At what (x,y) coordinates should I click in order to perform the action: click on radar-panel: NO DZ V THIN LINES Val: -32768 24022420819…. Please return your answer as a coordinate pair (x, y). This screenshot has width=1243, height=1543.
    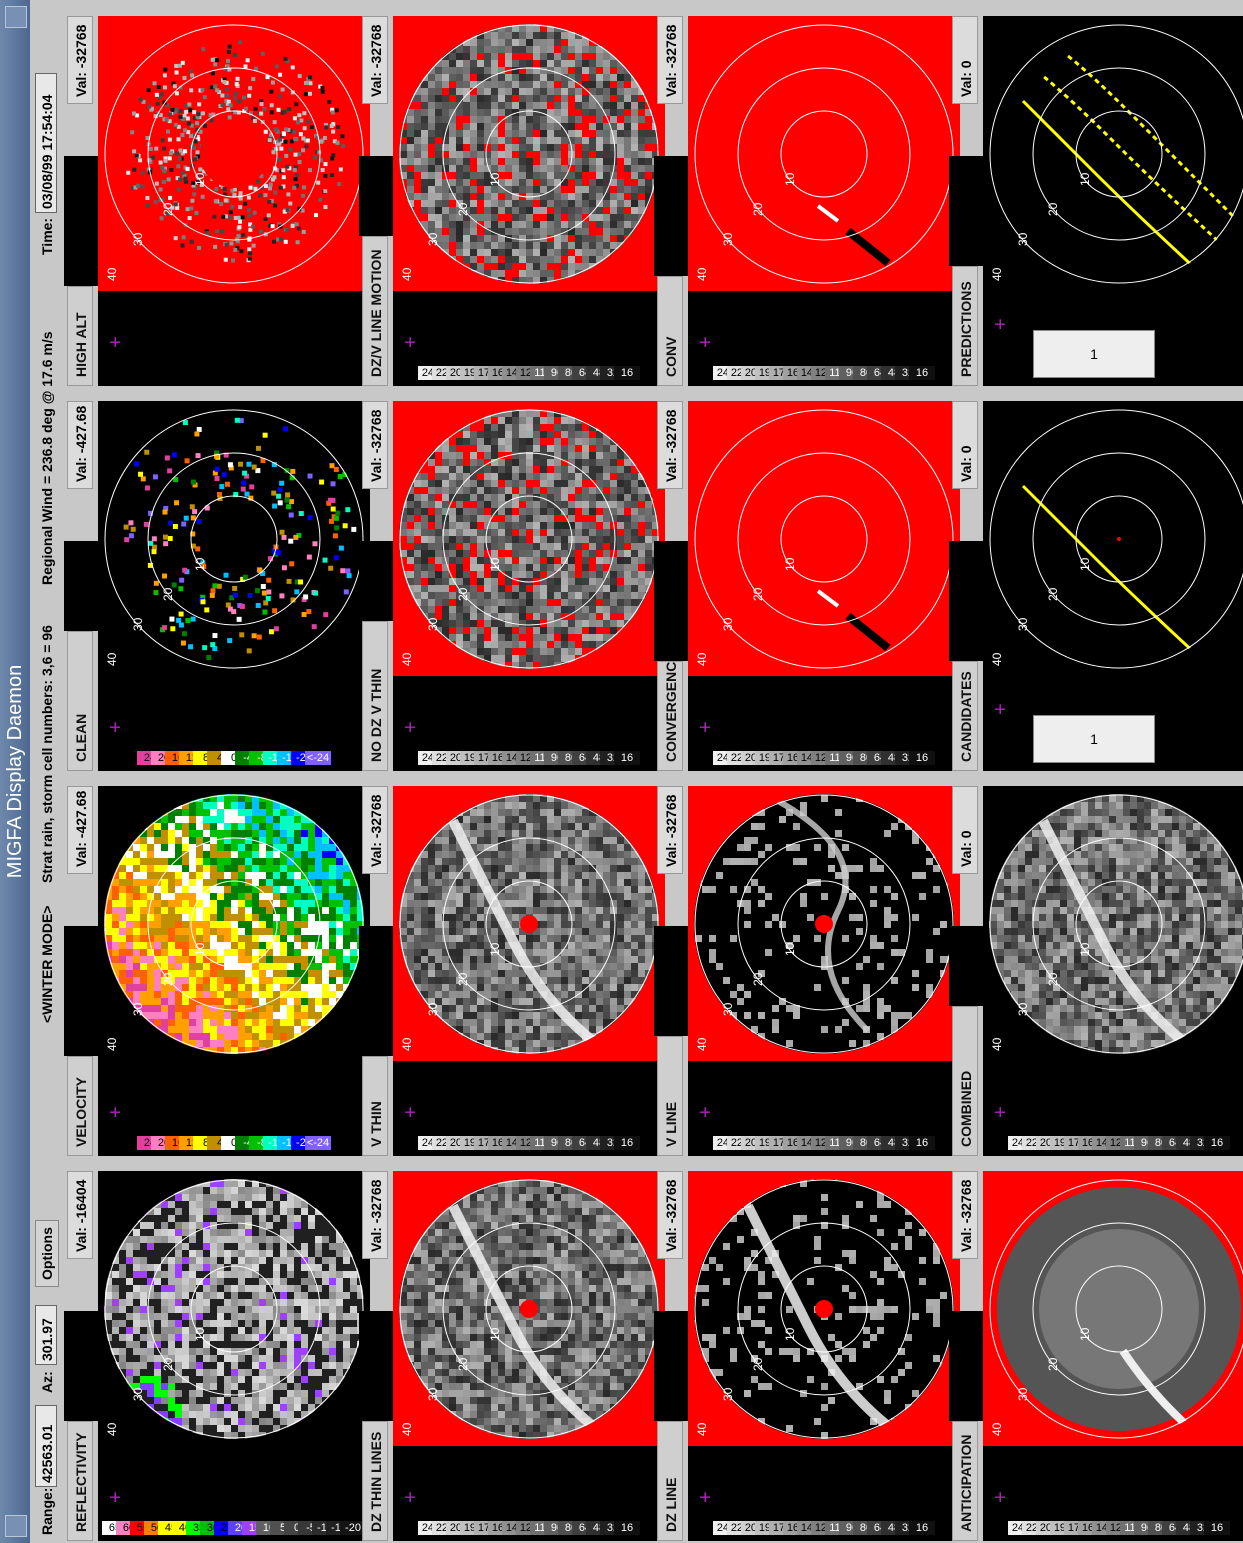
    Looking at the image, I should click on (512, 586).